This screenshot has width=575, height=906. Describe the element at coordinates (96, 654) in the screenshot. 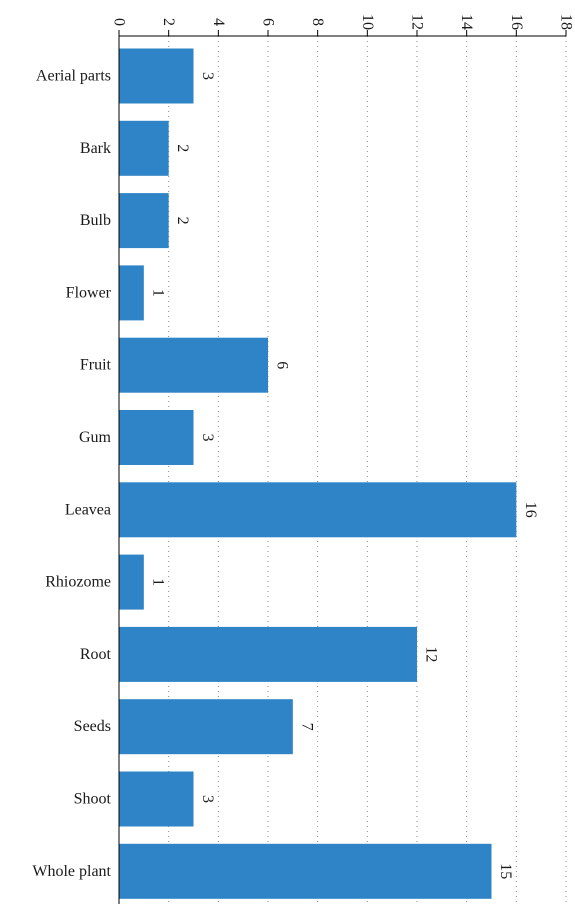

I see `category-label: Root` at that location.